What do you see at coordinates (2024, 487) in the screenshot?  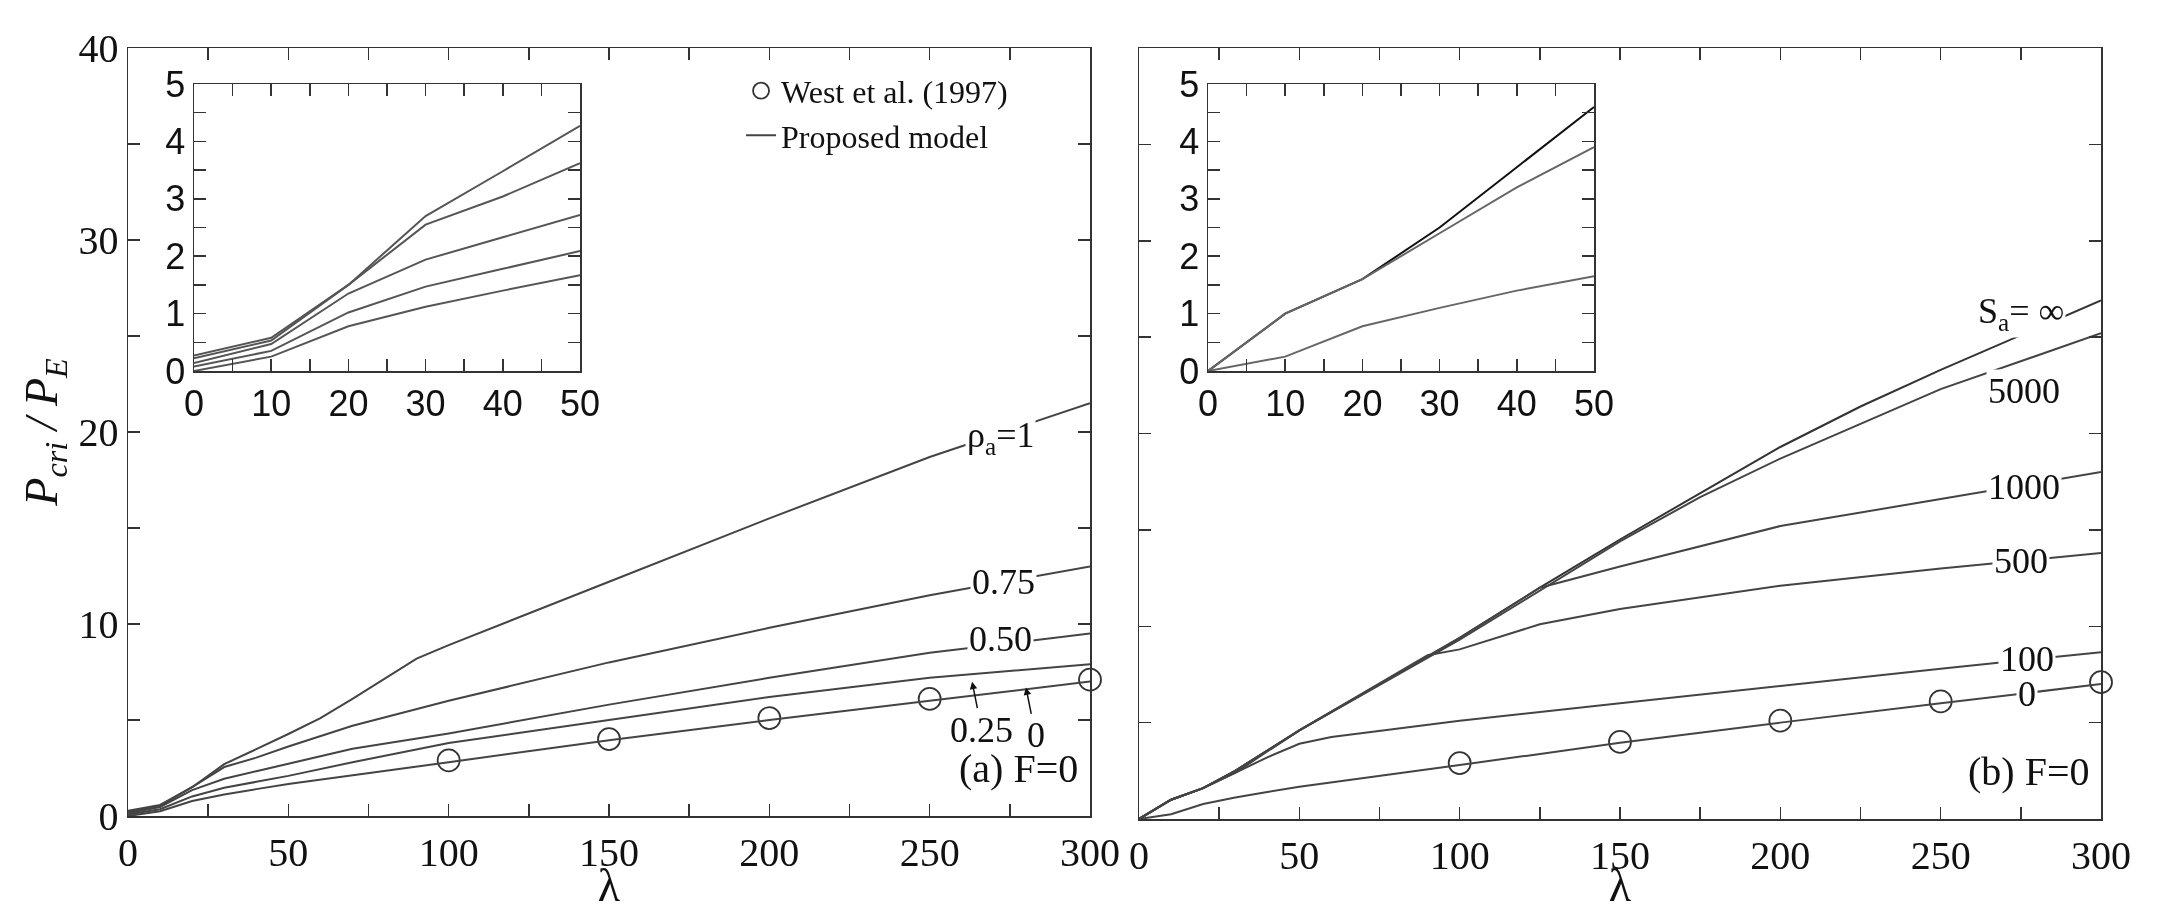 I see `annotation: 1000` at bounding box center [2024, 487].